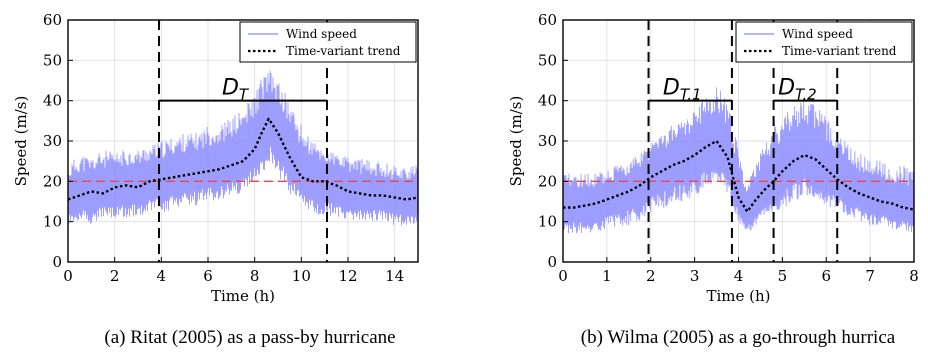 This screenshot has height=358, width=928. What do you see at coordinates (783, 276) in the screenshot?
I see `x-tick-label: 5` at bounding box center [783, 276].